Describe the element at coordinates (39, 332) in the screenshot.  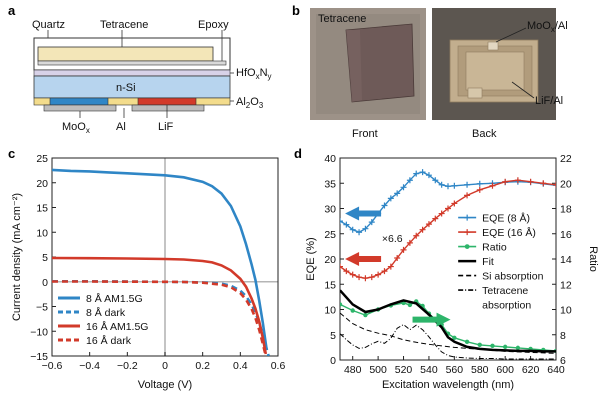
I see `y-tick-label: −10` at that location.